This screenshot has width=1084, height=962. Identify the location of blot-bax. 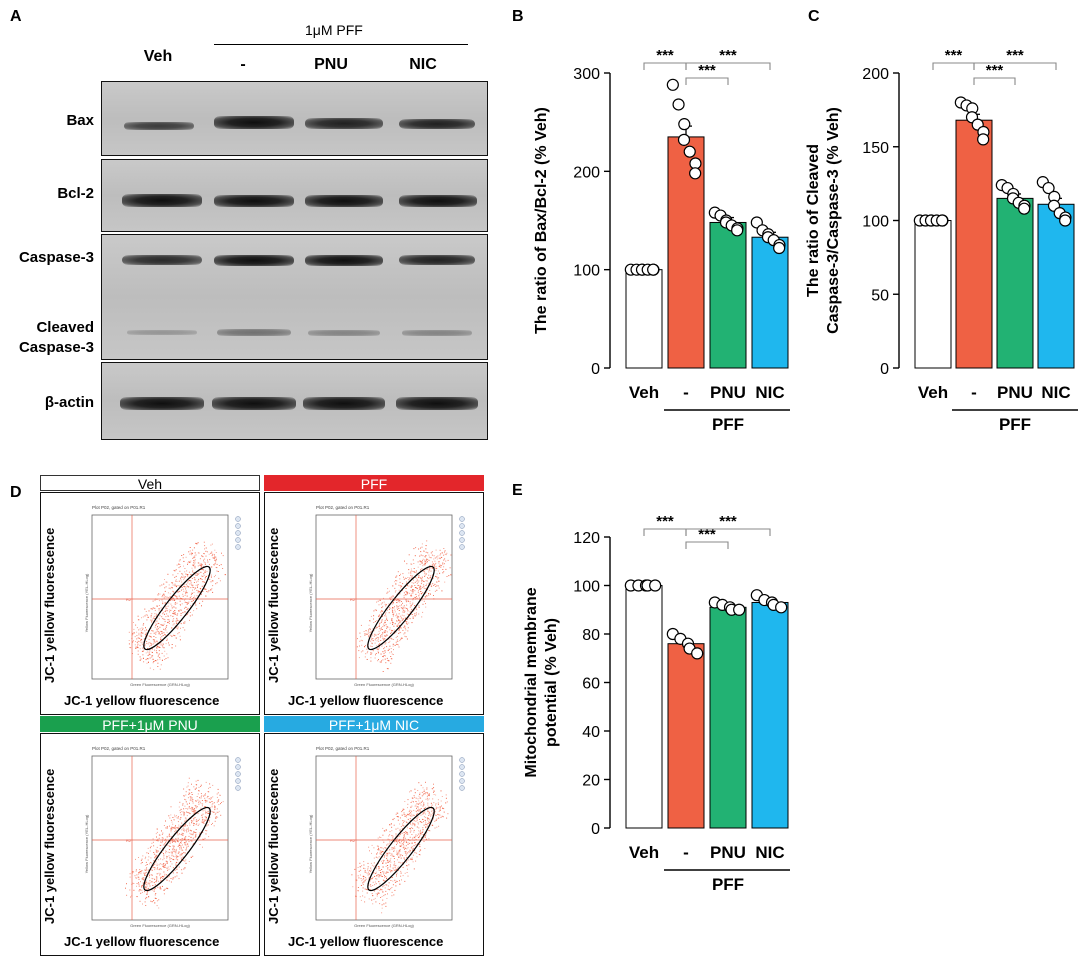
(294, 118).